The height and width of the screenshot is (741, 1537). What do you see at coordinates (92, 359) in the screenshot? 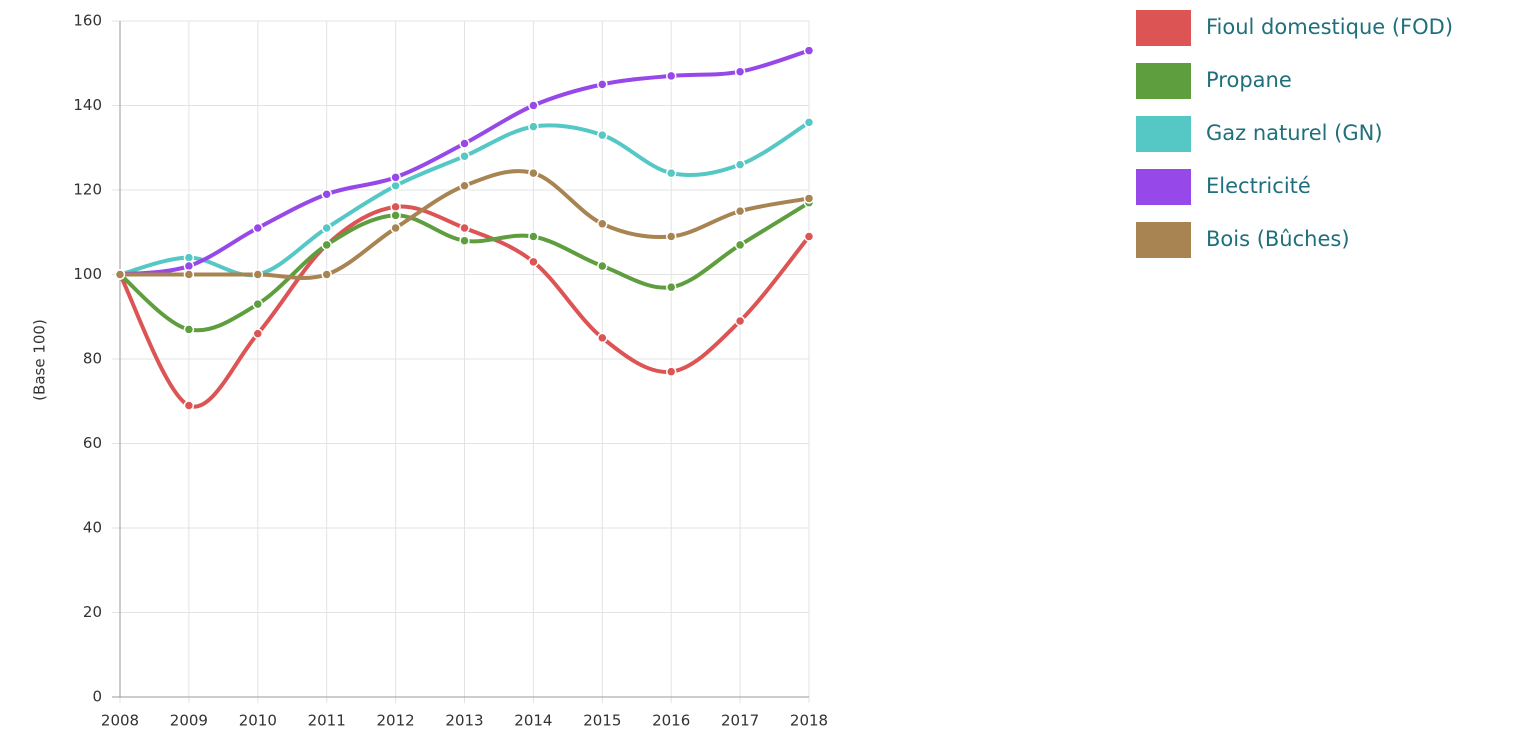
I see `y-tick-label: 80` at bounding box center [92, 359].